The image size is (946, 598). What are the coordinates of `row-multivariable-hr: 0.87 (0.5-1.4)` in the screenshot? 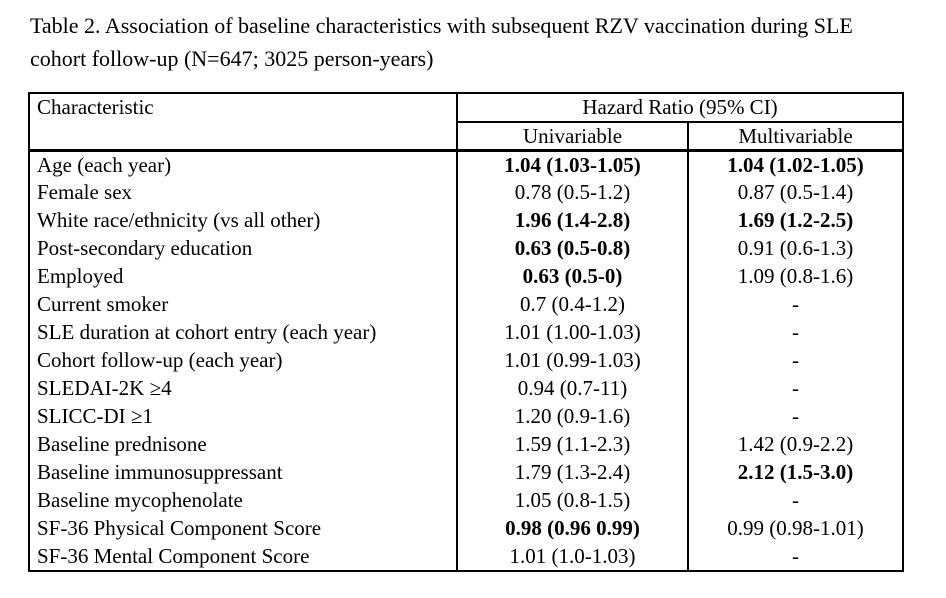 It's located at (795, 192).